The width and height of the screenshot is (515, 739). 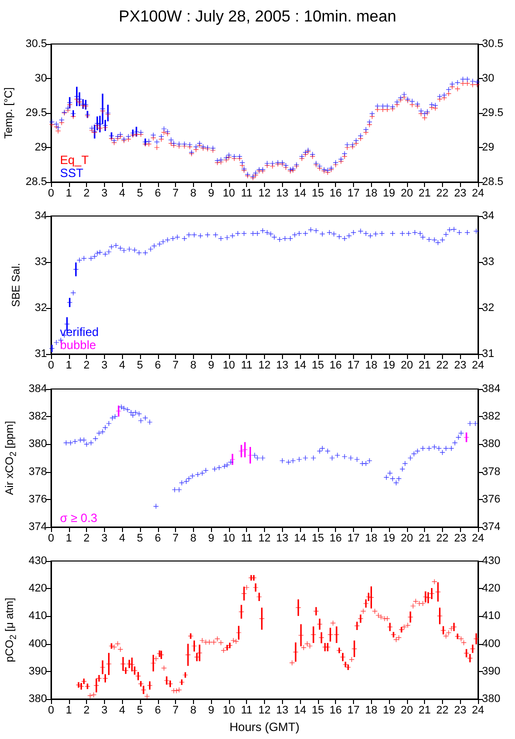 What do you see at coordinates (488, 262) in the screenshot?
I see `y2-tick-label: 33` at bounding box center [488, 262].